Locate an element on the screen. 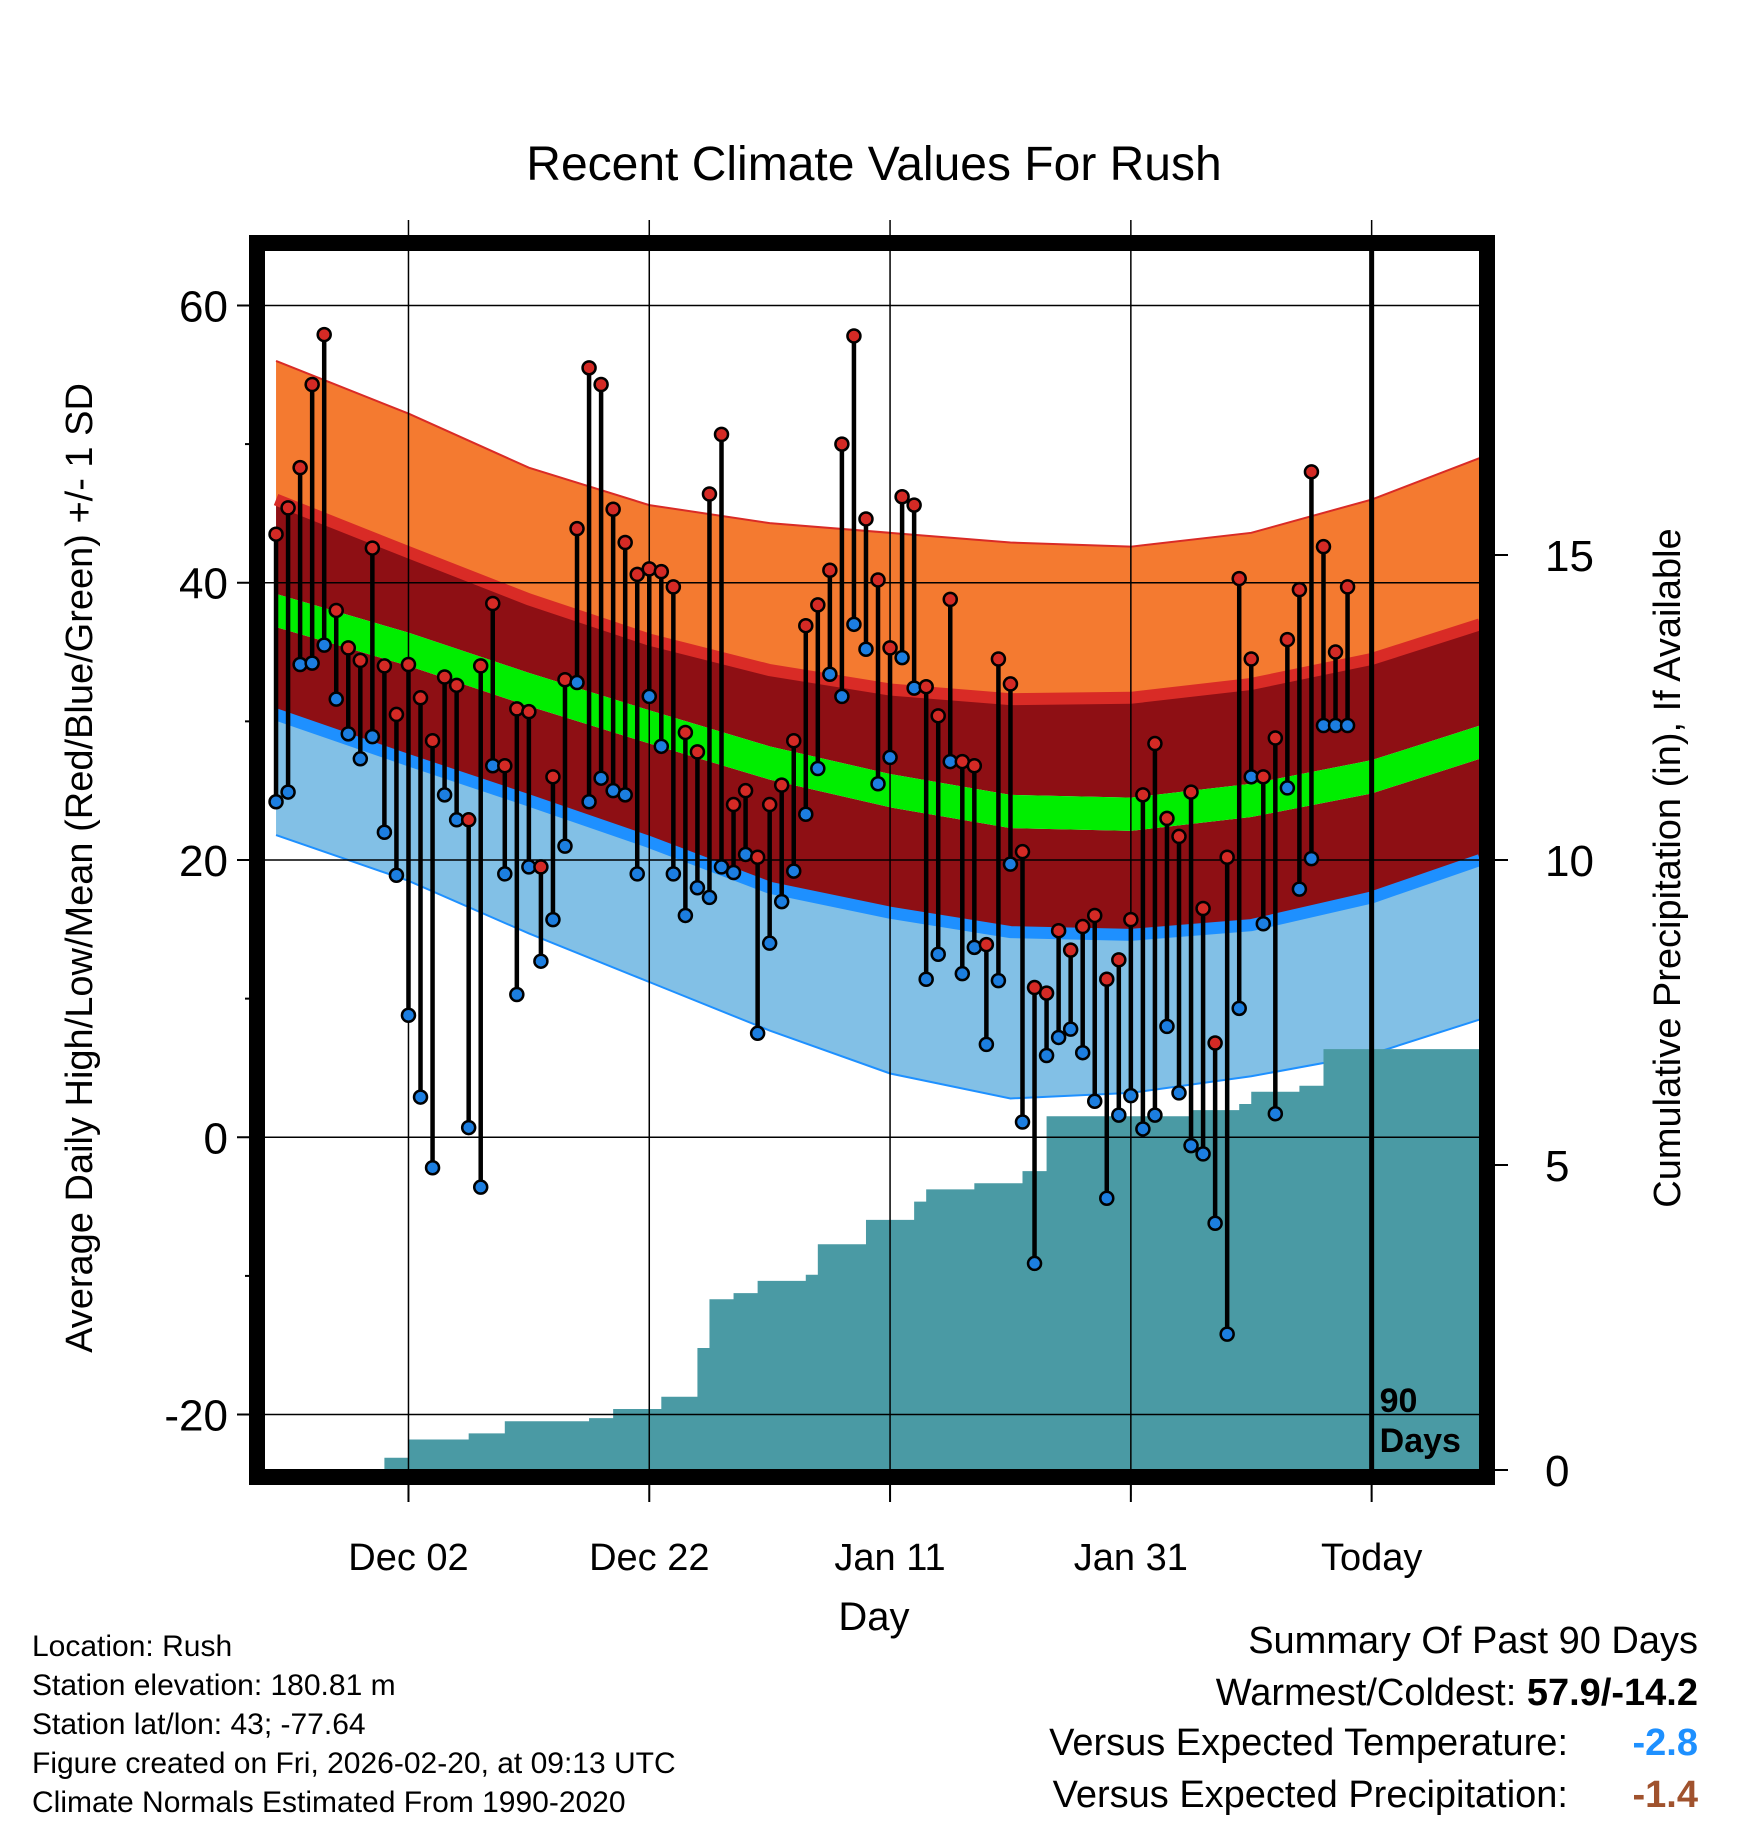  summary-precip-value: -1.4 is located at coordinates (1665, 1795).